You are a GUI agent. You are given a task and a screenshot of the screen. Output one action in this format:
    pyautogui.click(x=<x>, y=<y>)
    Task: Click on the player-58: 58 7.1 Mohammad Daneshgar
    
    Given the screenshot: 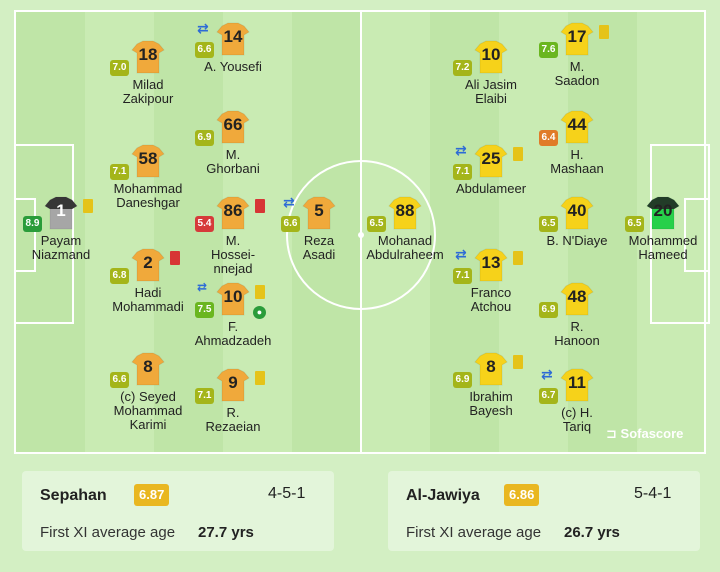 What is the action you would take?
    pyautogui.click(x=148, y=189)
    